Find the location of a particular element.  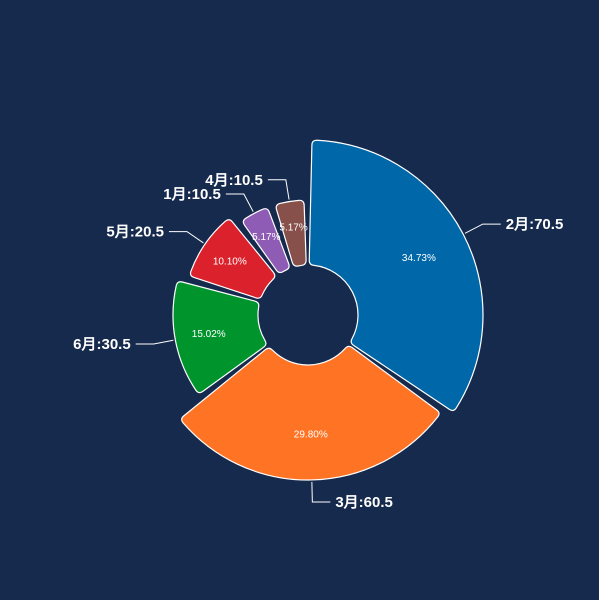

slice-percent-label-4: 10.10% is located at coordinates (230, 262).